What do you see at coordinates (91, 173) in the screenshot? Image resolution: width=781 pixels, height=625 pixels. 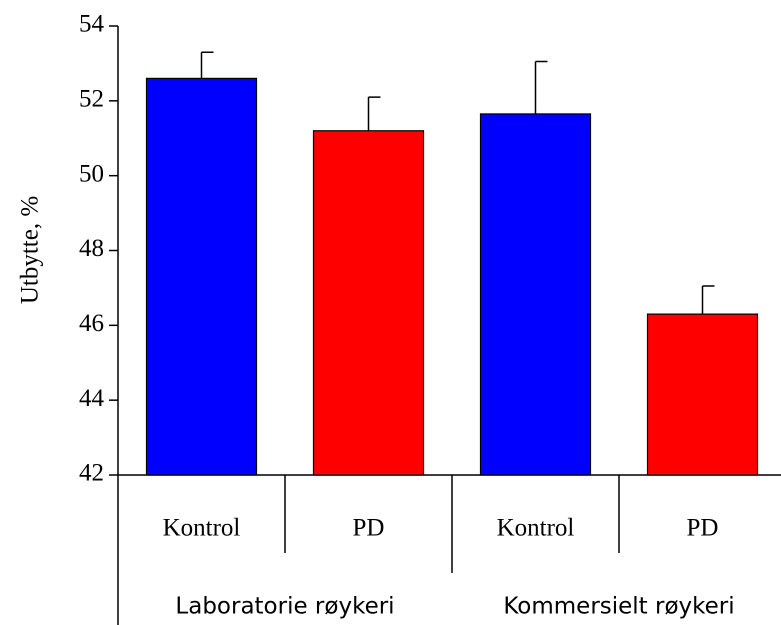 I see `y-tick-label: 50` at bounding box center [91, 173].